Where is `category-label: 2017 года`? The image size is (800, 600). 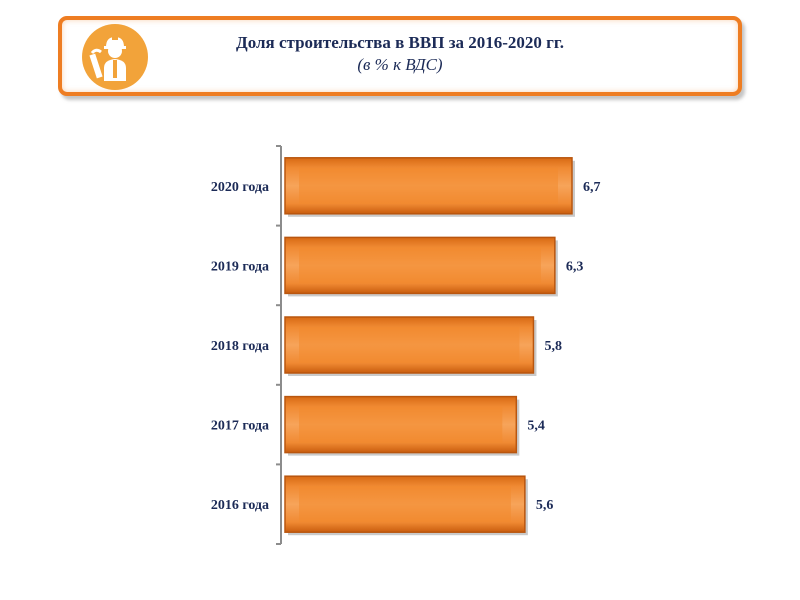
category-label: 2017 года is located at coordinates (240, 426).